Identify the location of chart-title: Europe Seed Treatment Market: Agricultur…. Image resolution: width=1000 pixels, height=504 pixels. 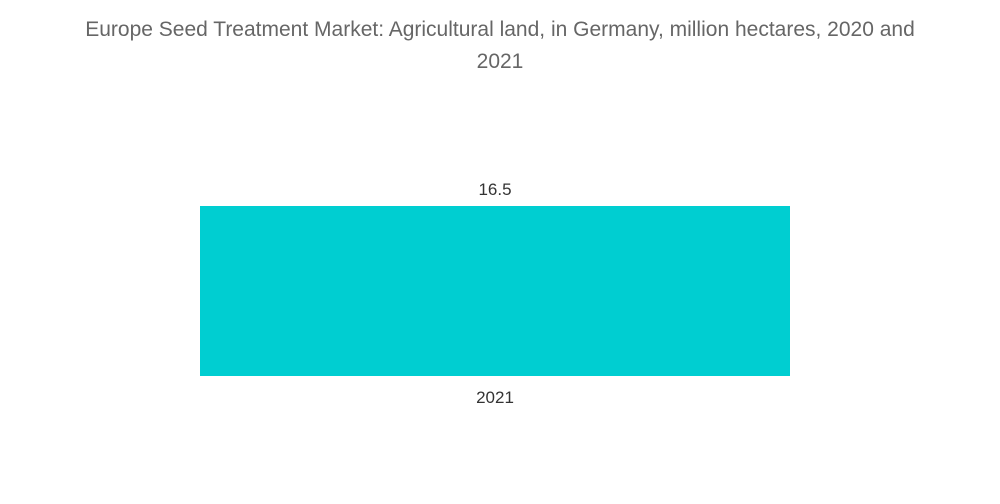
(500, 46).